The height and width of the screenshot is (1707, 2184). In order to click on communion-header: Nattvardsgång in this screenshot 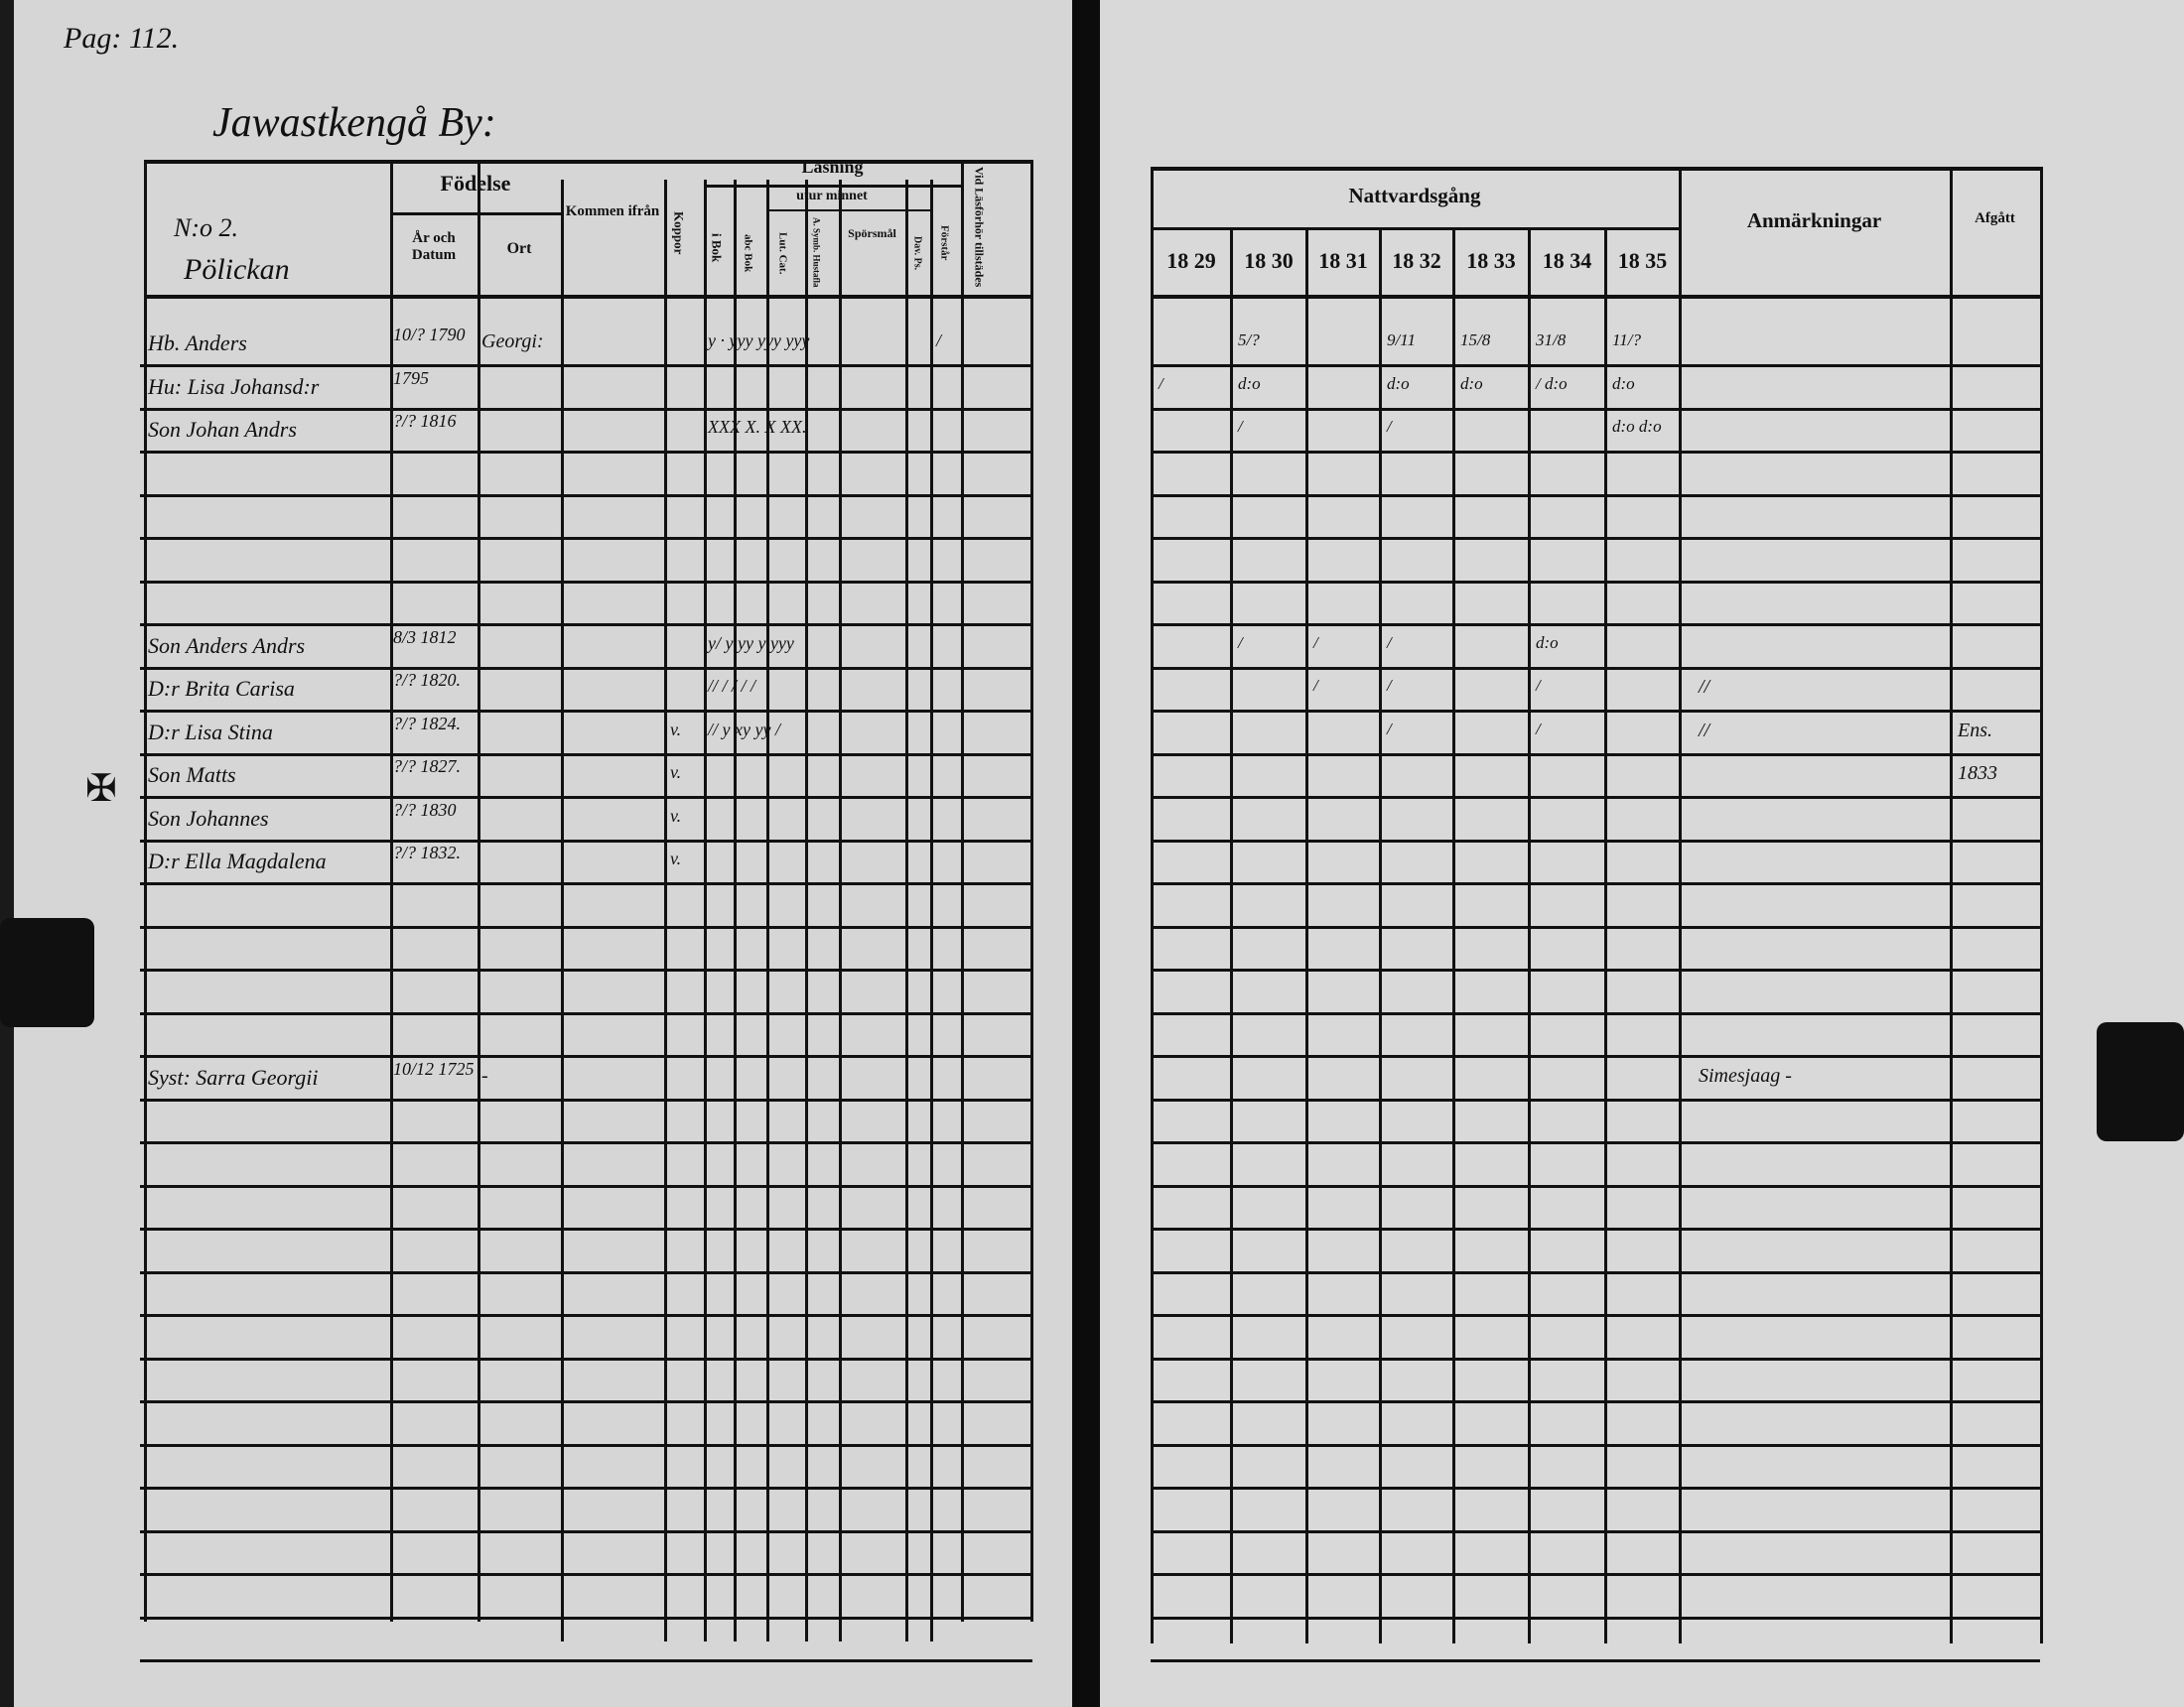, I will do `click(1414, 196)`.